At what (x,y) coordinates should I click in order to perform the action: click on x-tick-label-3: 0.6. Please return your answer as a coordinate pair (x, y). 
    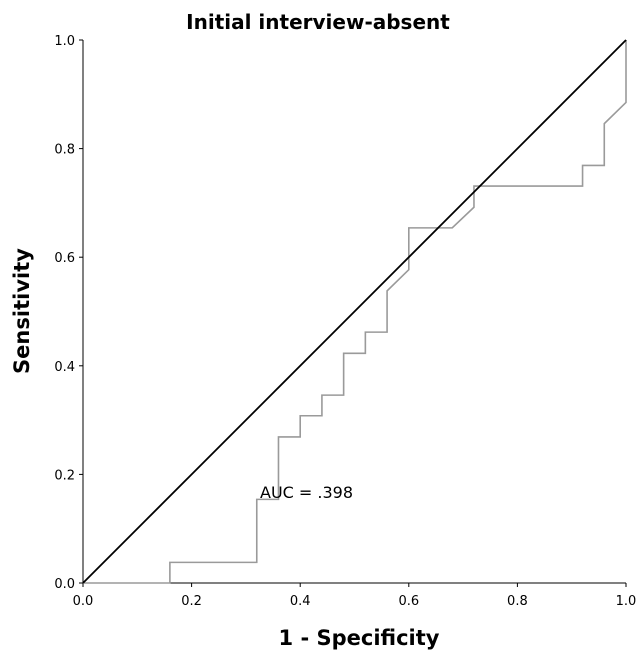
    Looking at the image, I should click on (408, 601).